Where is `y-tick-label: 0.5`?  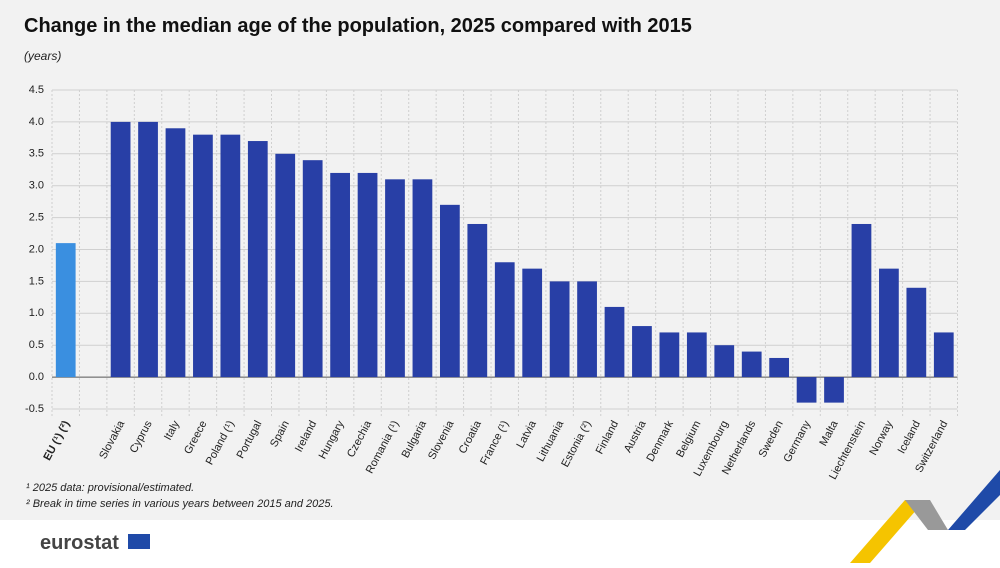 y-tick-label: 0.5 is located at coordinates (36, 345).